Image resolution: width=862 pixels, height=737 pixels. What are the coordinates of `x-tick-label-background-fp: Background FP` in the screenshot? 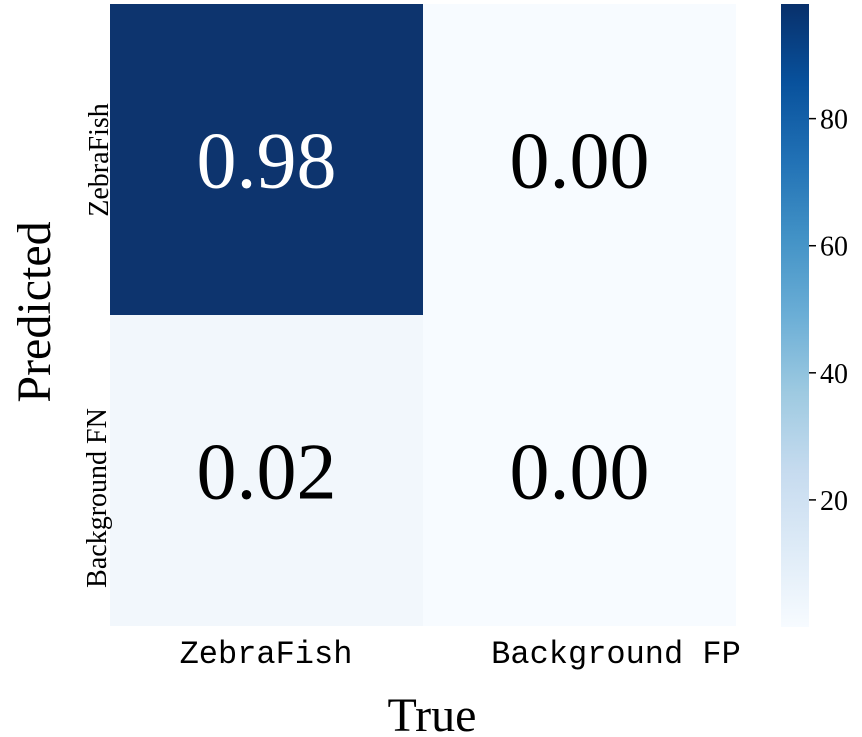 It's located at (616, 654).